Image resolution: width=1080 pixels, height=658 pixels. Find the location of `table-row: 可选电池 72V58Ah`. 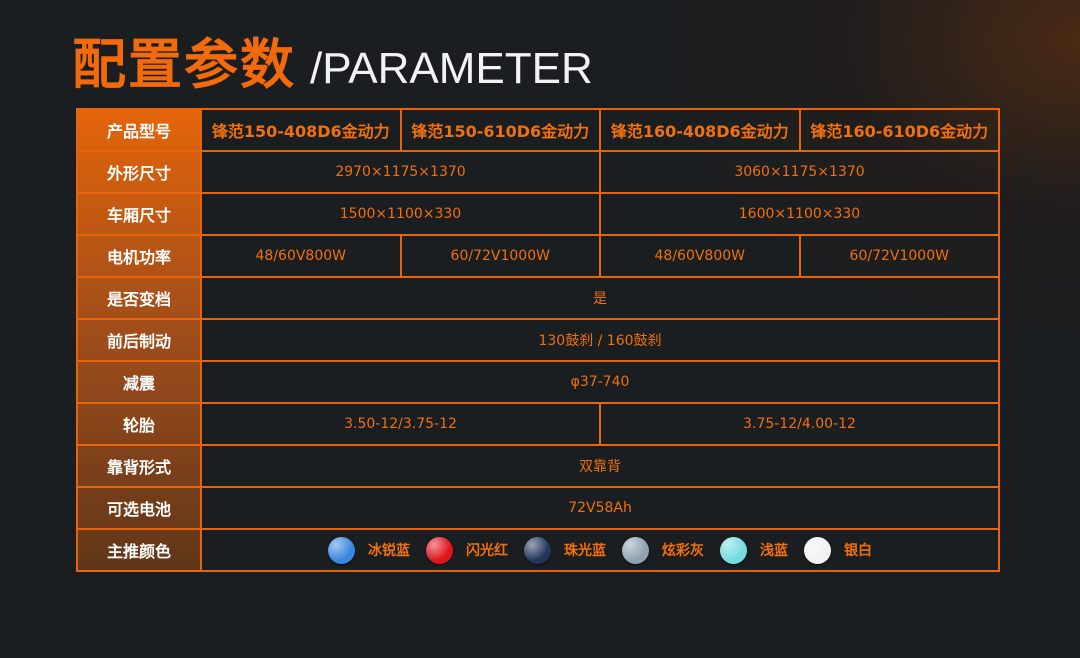

table-row: 可选电池 72V58Ah is located at coordinates (538, 508).